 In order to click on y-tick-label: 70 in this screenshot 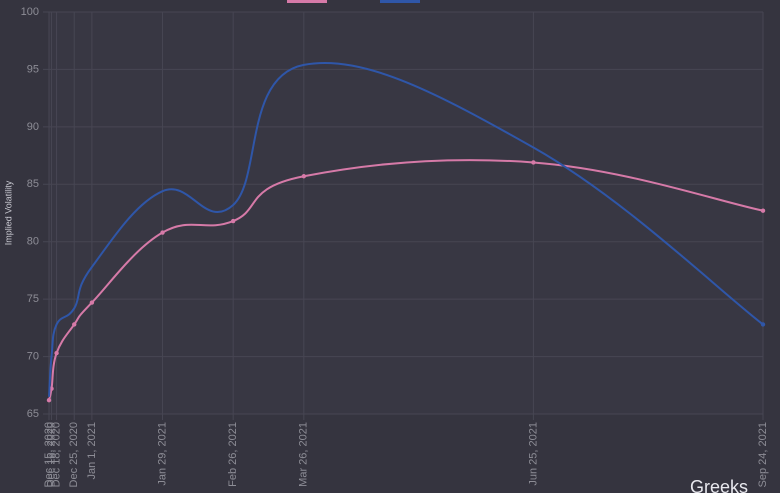, I will do `click(33, 356)`.